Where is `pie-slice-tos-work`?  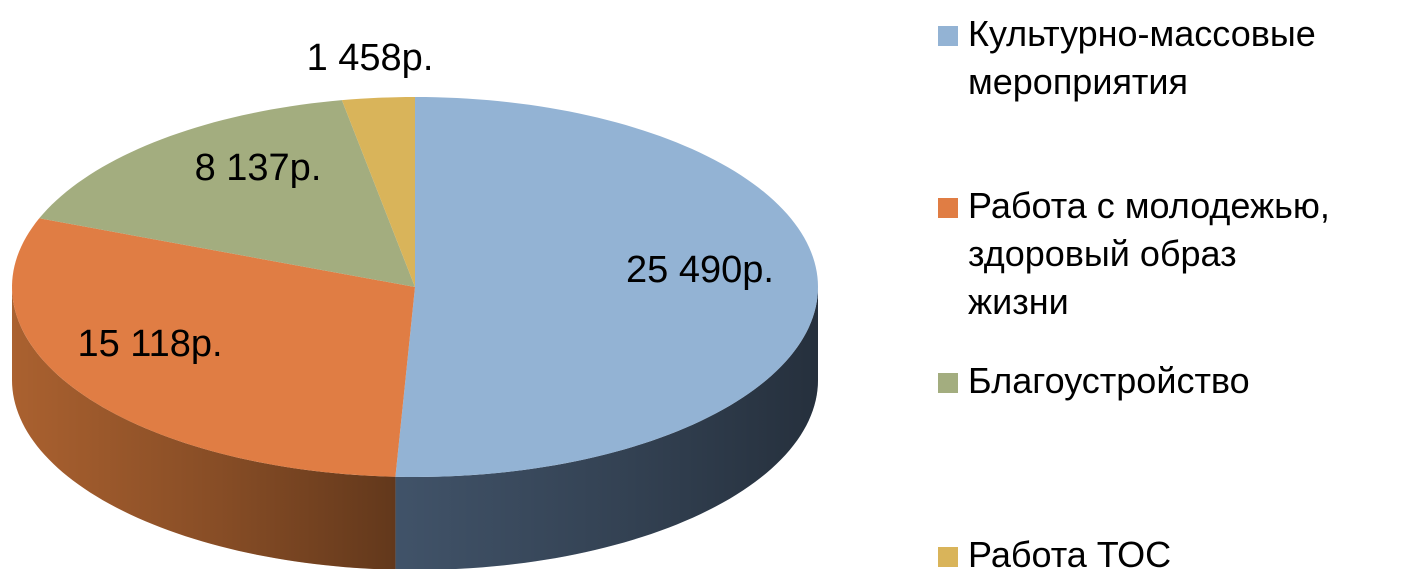
pie-slice-tos-work is located at coordinates (378, 192).